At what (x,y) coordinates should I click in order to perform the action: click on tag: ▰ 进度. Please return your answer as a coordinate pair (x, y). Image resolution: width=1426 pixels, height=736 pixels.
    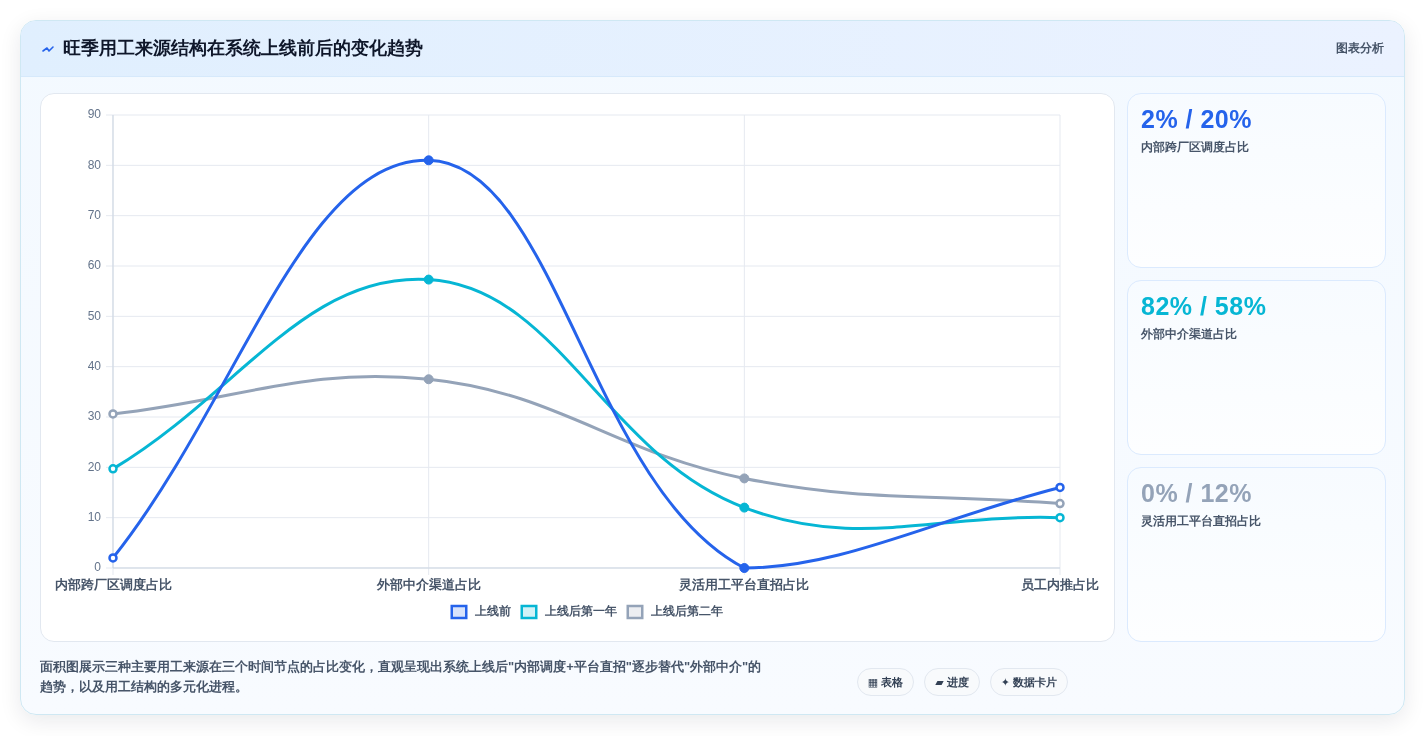
    Looking at the image, I should click on (952, 682).